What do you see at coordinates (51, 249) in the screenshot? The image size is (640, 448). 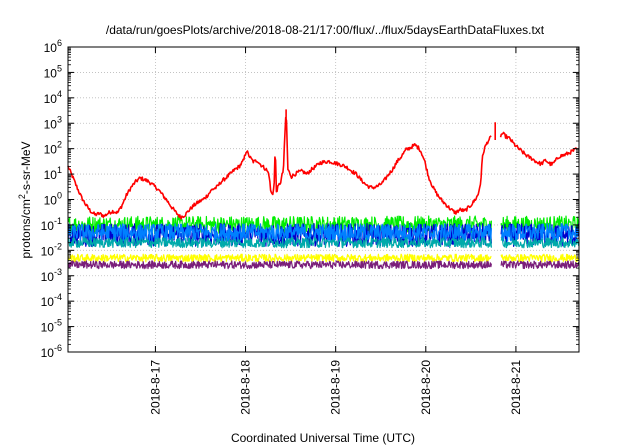 I see `y-tick-label: 10⁻²` at bounding box center [51, 249].